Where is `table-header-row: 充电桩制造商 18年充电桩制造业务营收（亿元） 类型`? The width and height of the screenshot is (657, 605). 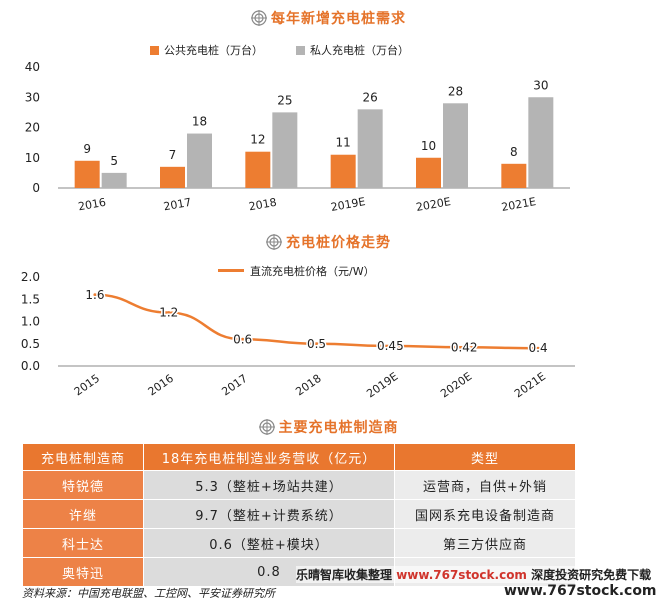 table-header-row: 充电桩制造商 18年充电桩制造业务营收（亿元） 类型 is located at coordinates (299, 457).